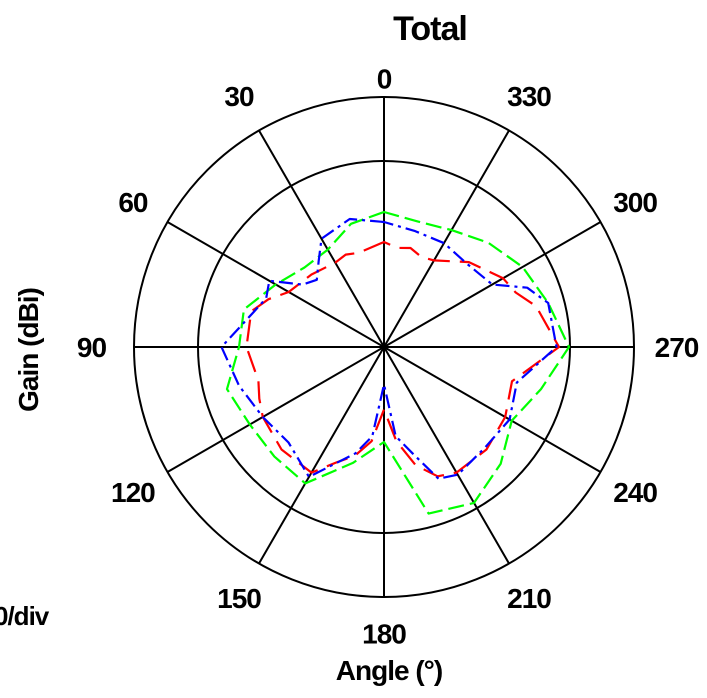 The height and width of the screenshot is (698, 707). What do you see at coordinates (239, 598) in the screenshot?
I see `angle-tick-label-150: 150` at bounding box center [239, 598].